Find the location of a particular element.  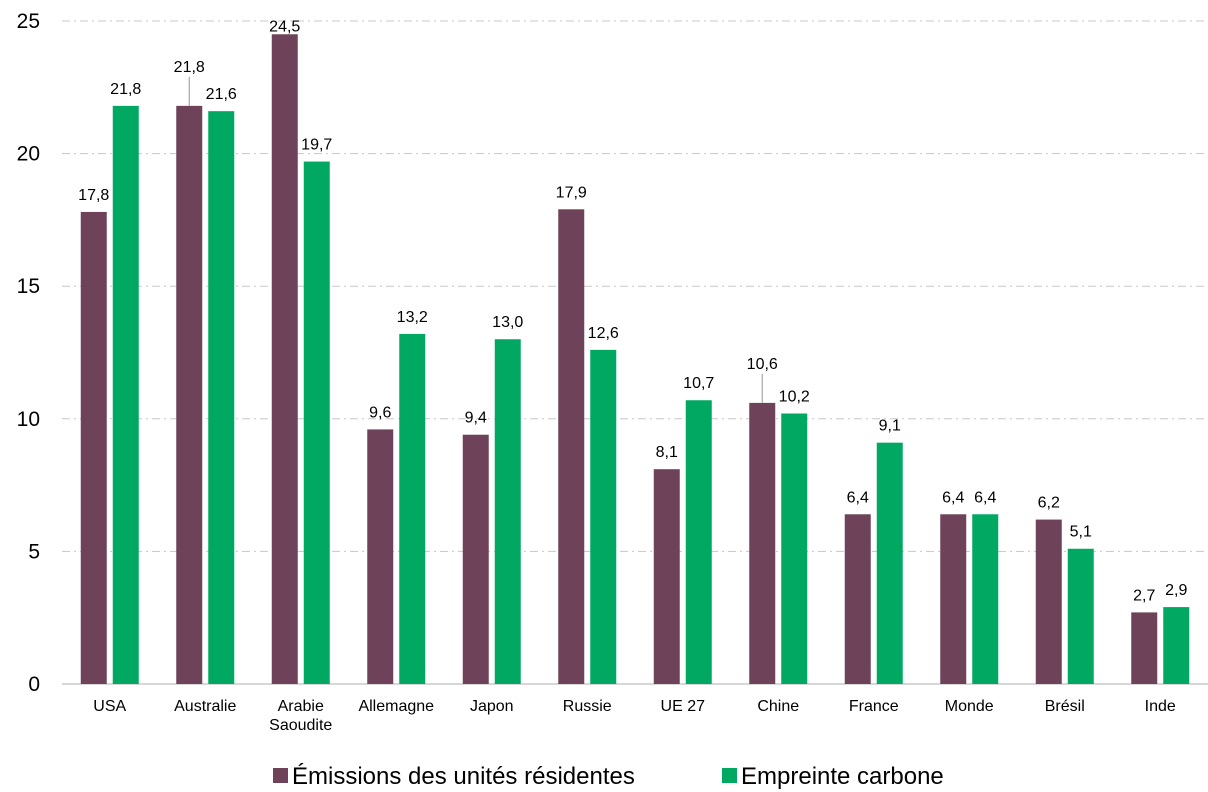

x-tick-label: Monde is located at coordinates (969, 706).